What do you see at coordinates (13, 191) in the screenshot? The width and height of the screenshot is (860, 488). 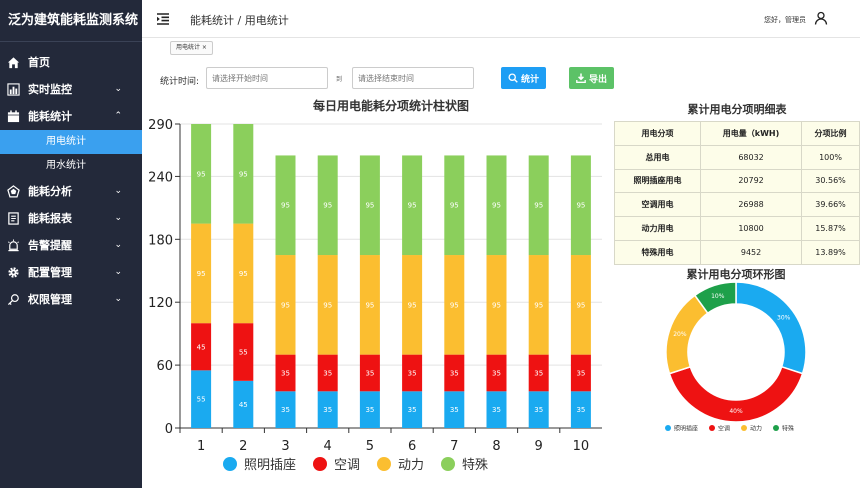 I see `pentagon-icon` at bounding box center [13, 191].